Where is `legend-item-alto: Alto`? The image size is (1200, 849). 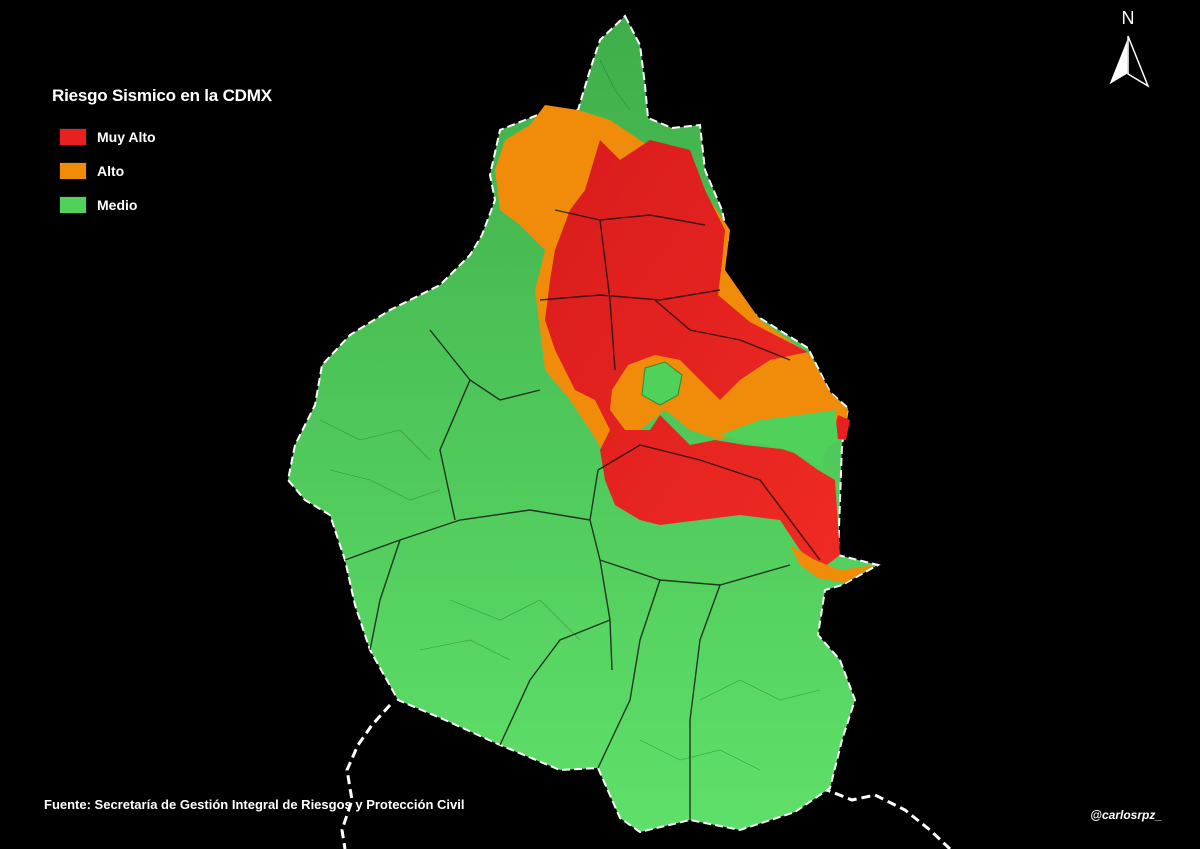
legend-item-alto: Alto is located at coordinates (162, 171).